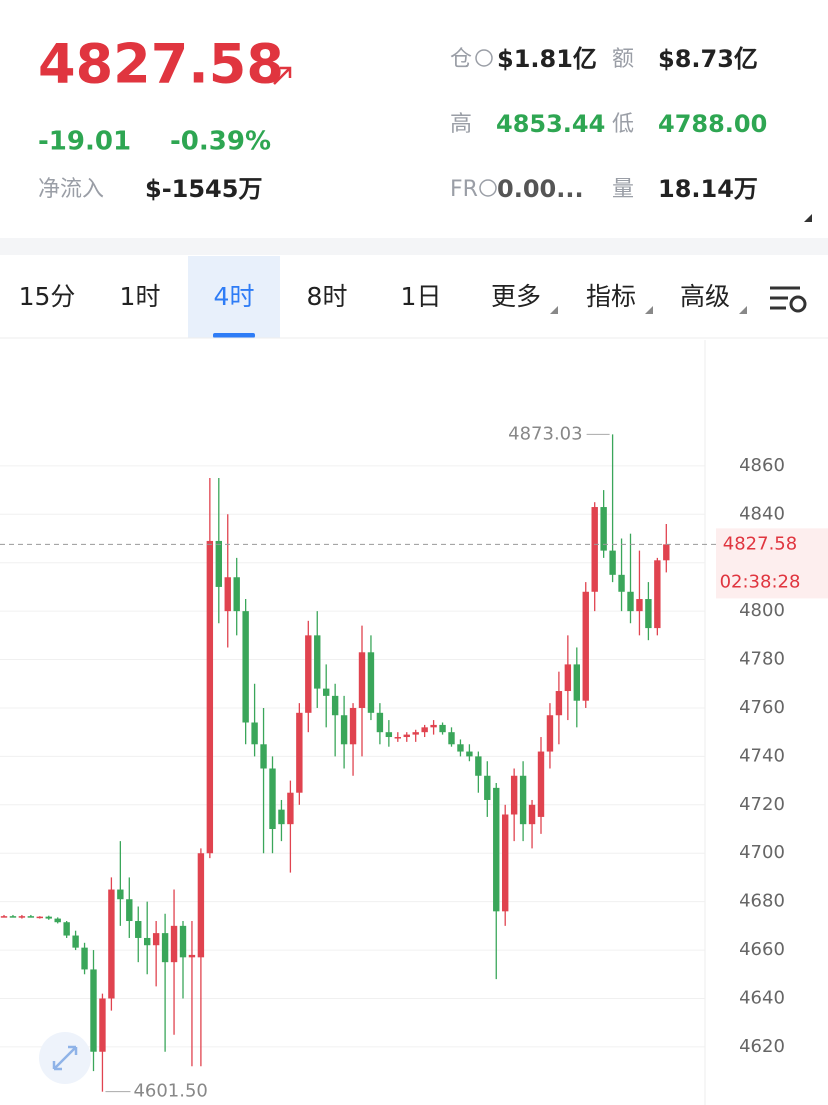 The image size is (828, 1105). Describe the element at coordinates (545, 433) in the screenshot. I see `high-marker-label: 4873.03` at that location.